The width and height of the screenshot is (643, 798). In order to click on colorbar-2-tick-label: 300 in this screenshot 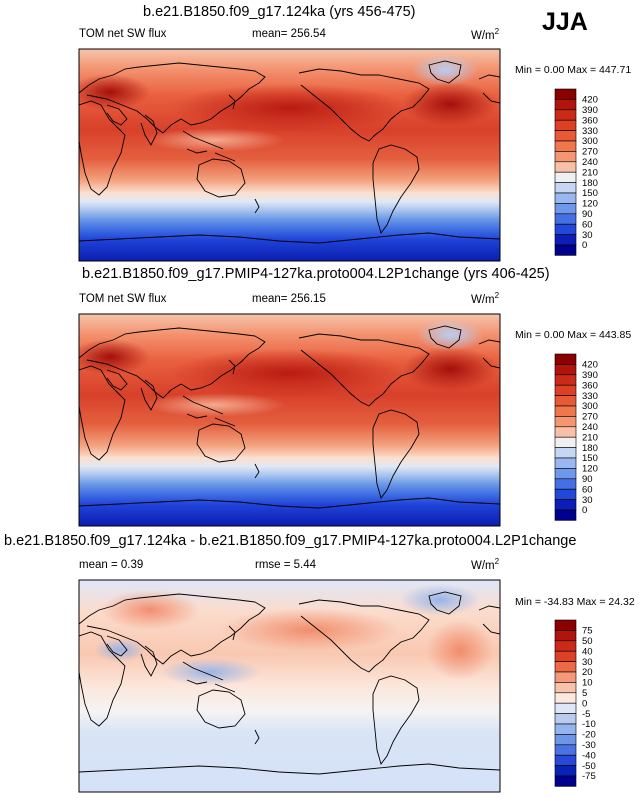, I will do `click(590, 406)`.